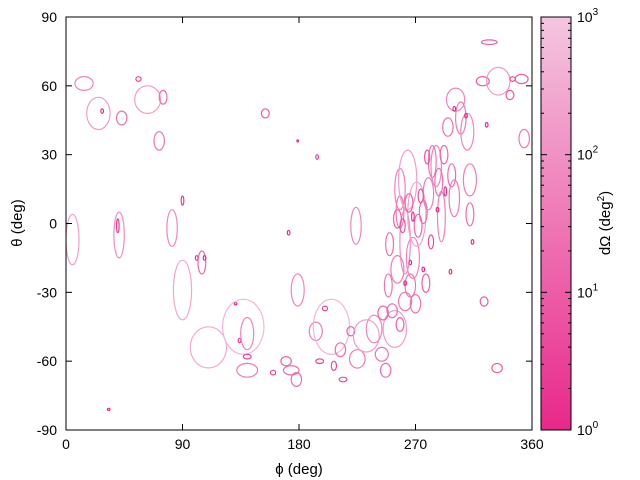 The image size is (640, 480). What do you see at coordinates (49, 17) in the screenshot?
I see `y-tick-label: 90` at bounding box center [49, 17].